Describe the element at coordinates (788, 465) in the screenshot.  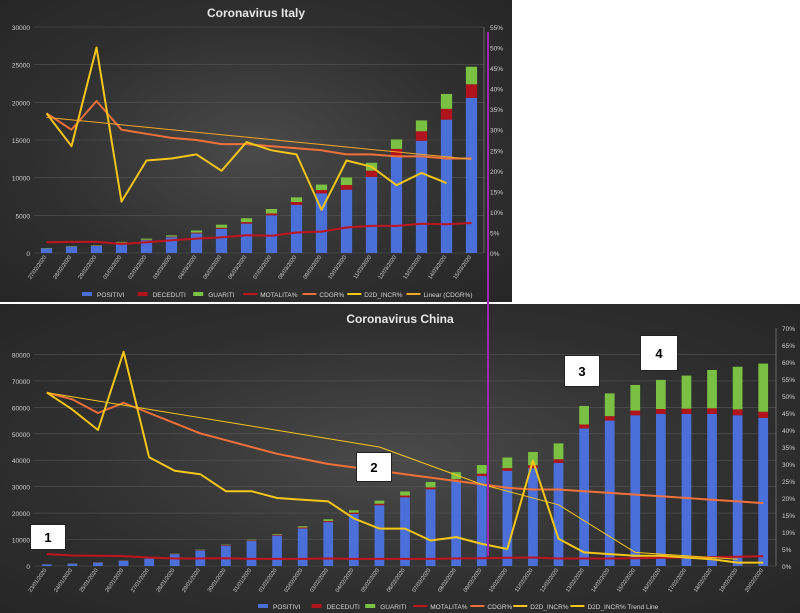
I see `china-y-right-tick: 30%` at that location.